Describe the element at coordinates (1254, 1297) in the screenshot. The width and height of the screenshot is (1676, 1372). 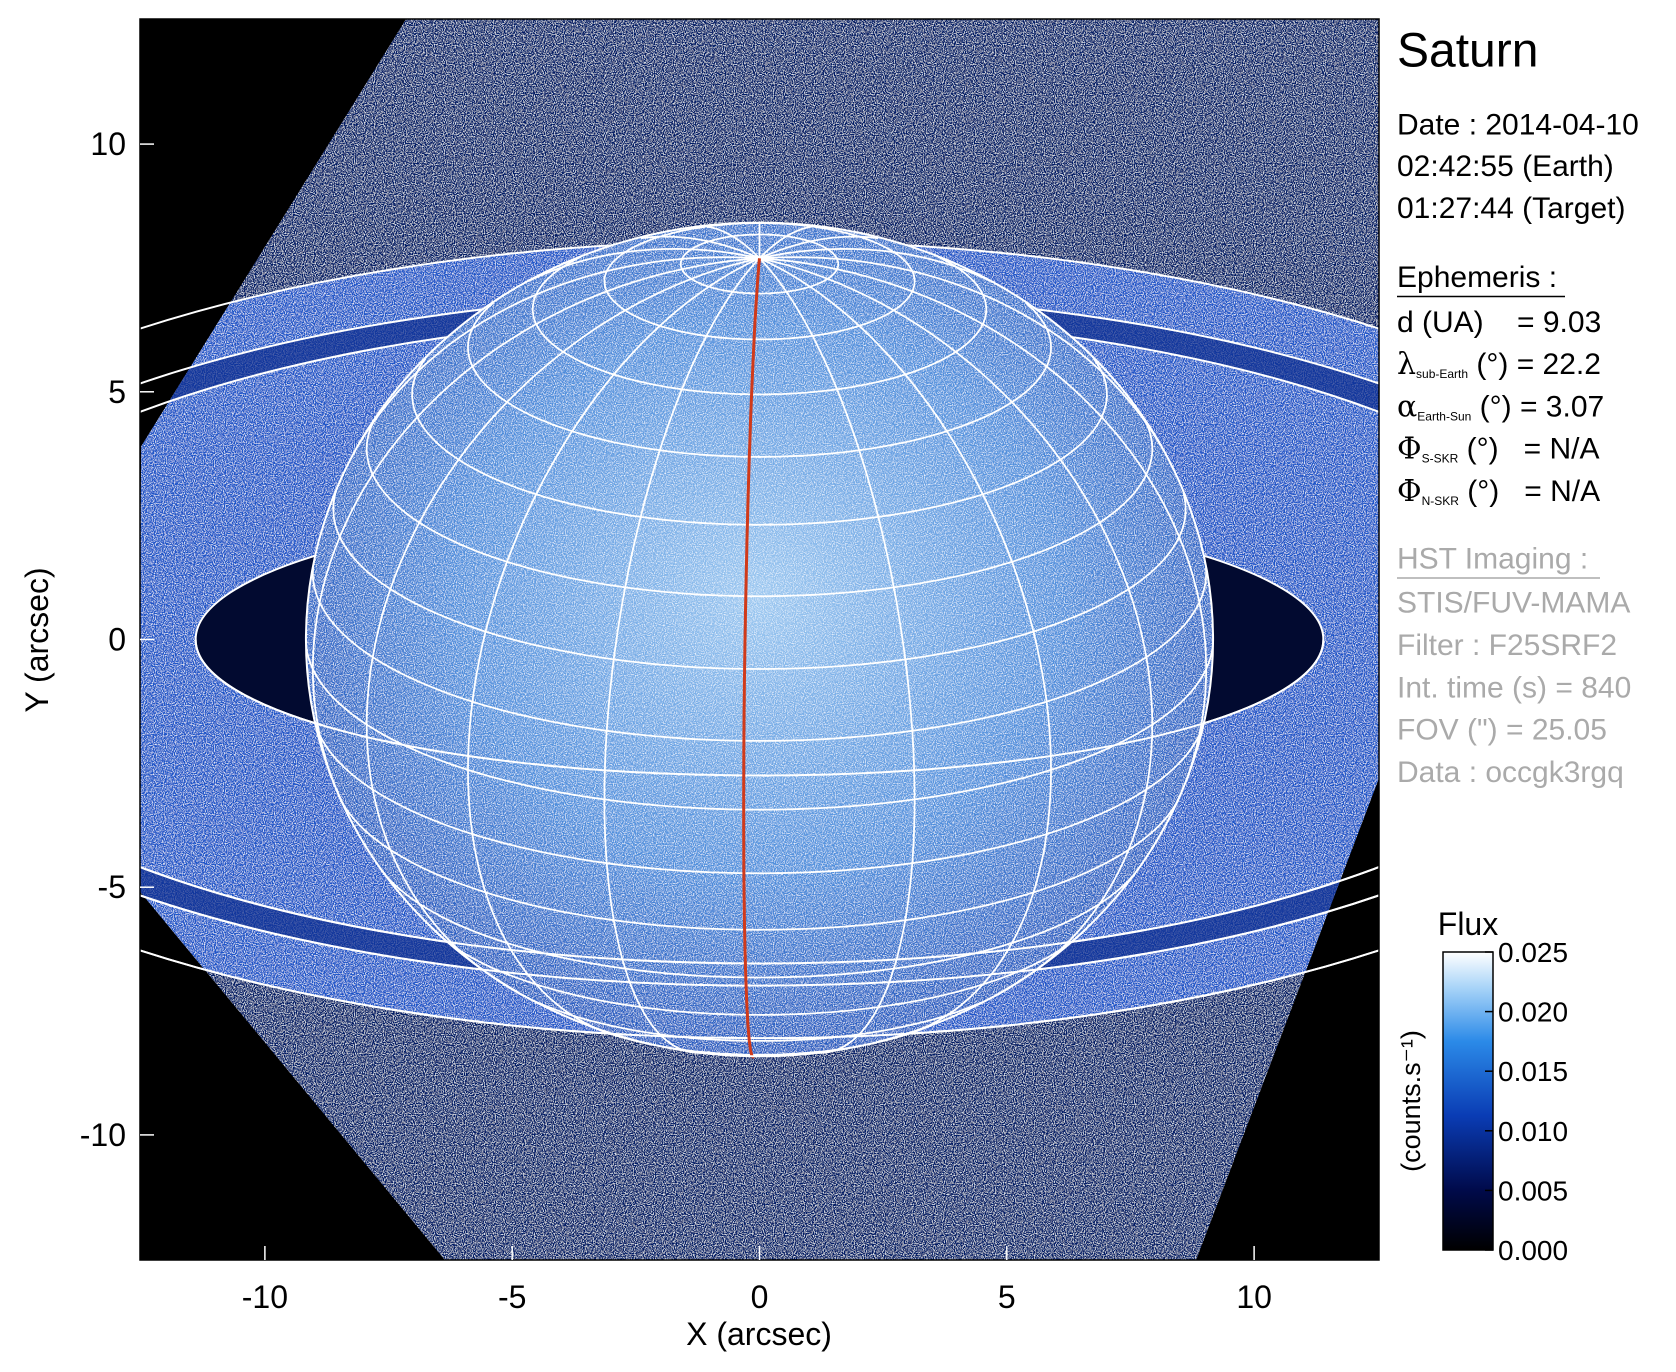
I see `x-tick-label: 10` at that location.